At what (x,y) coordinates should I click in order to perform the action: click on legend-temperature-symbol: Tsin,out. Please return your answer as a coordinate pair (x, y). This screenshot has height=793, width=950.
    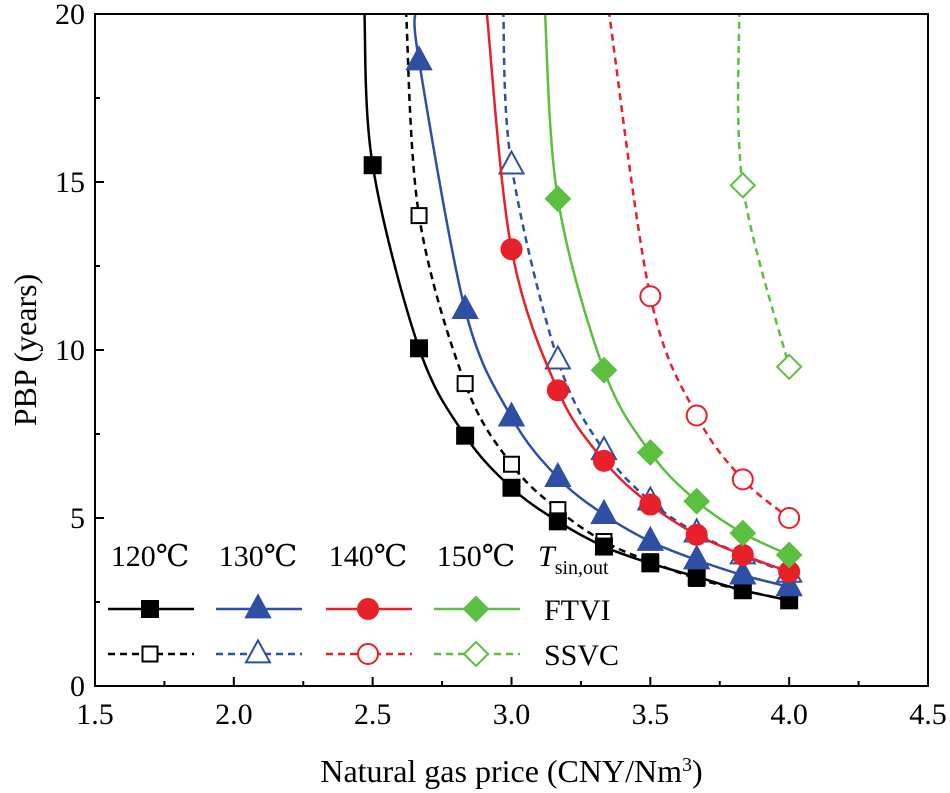
    Looking at the image, I should click on (573, 559).